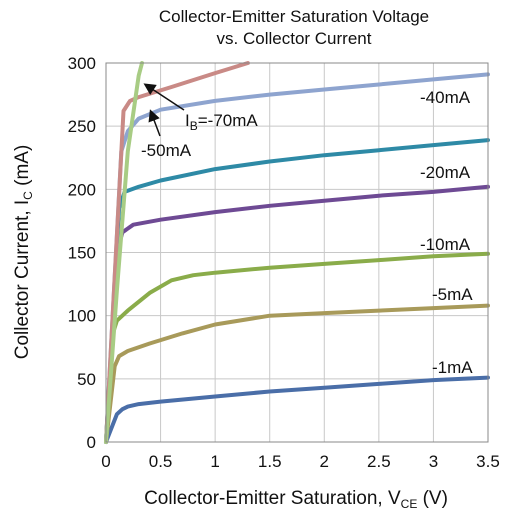 Image resolution: width=505 pixels, height=518 pixels. I want to click on x-tick-label: 0.5, so click(161, 461).